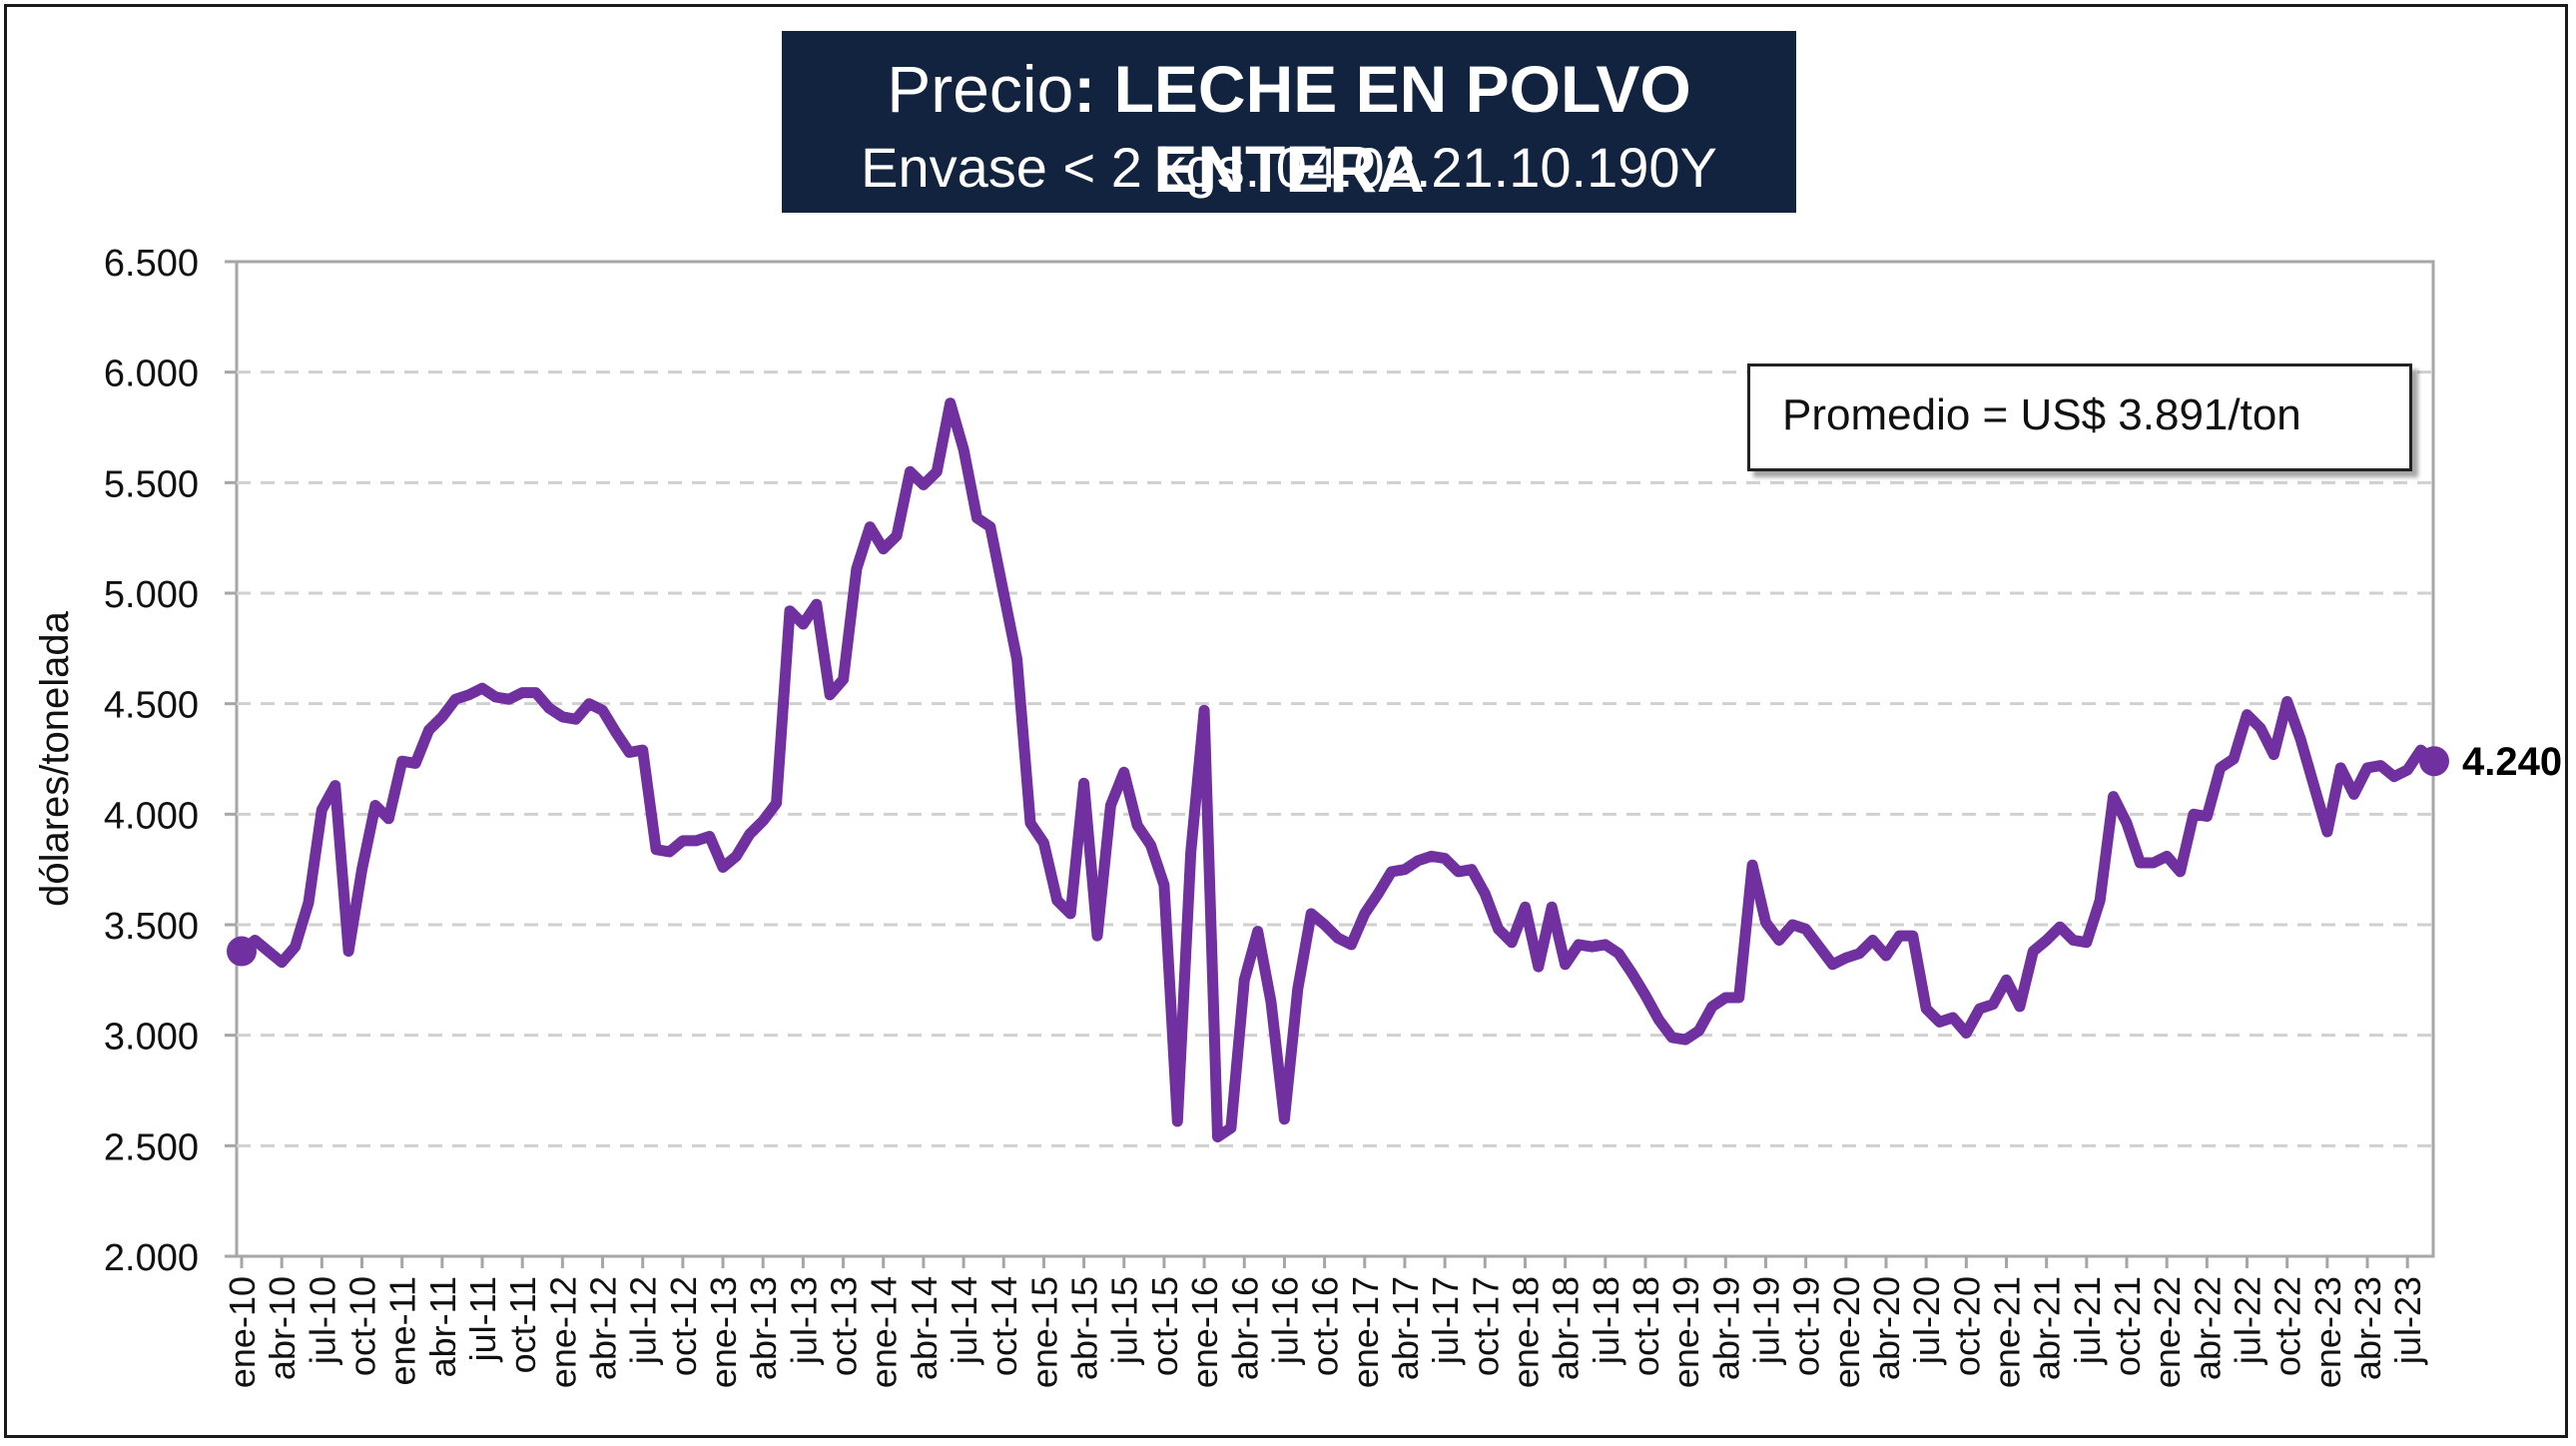 The width and height of the screenshot is (2576, 1446). Describe the element at coordinates (2512, 762) in the screenshot. I see `last-value-label: 4.240` at that location.